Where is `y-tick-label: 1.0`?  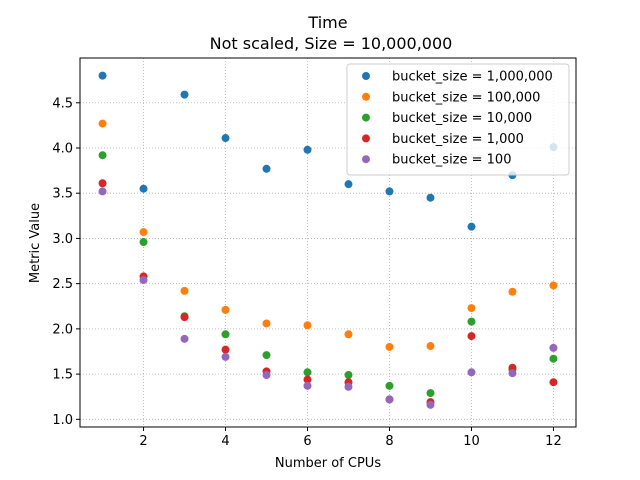
y-tick-label: 1.0 is located at coordinates (62, 420).